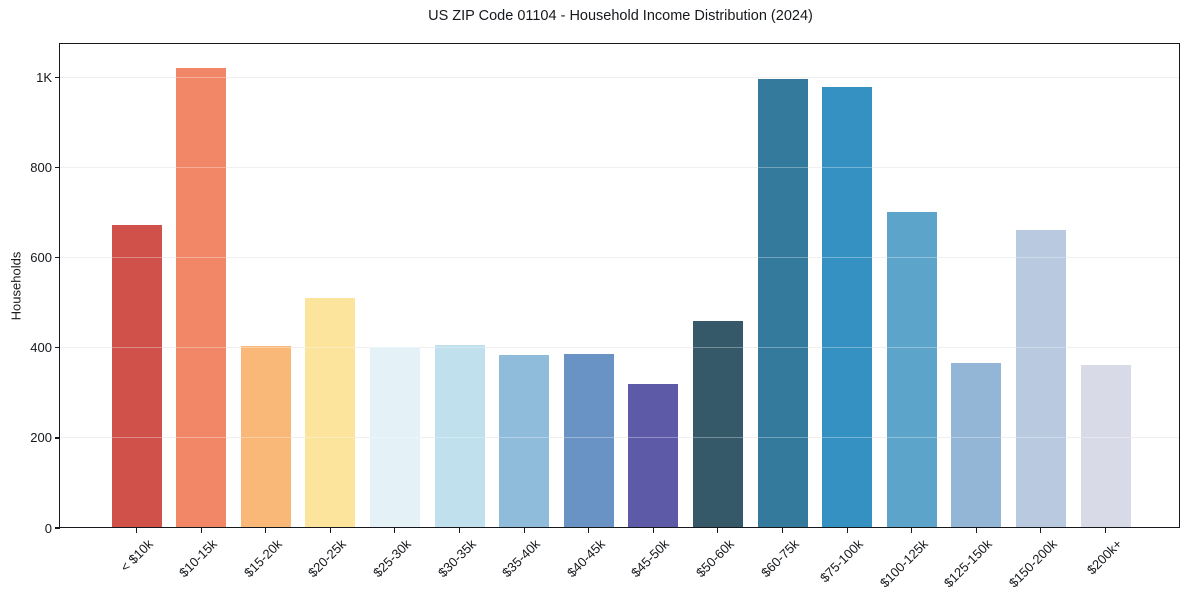  What do you see at coordinates (136, 555) in the screenshot?
I see `x-tick-label: < $10k` at bounding box center [136, 555].